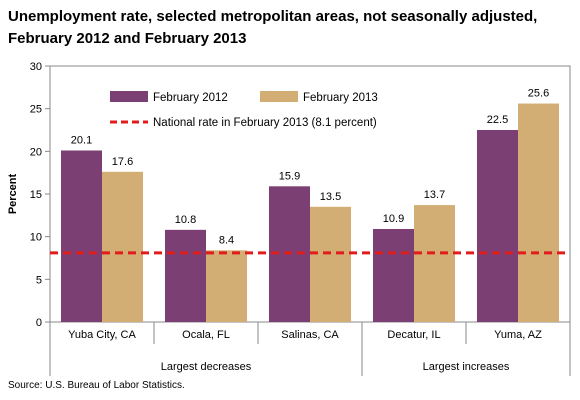 The height and width of the screenshot is (400, 580). Describe the element at coordinates (330, 197) in the screenshot. I see `bar-value-label: 13.5` at that location.